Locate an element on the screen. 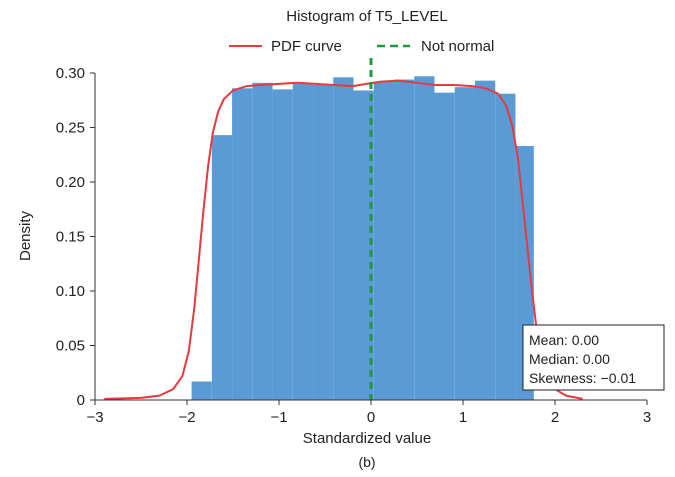  stats-median: Median: 0.00 is located at coordinates (569, 359).